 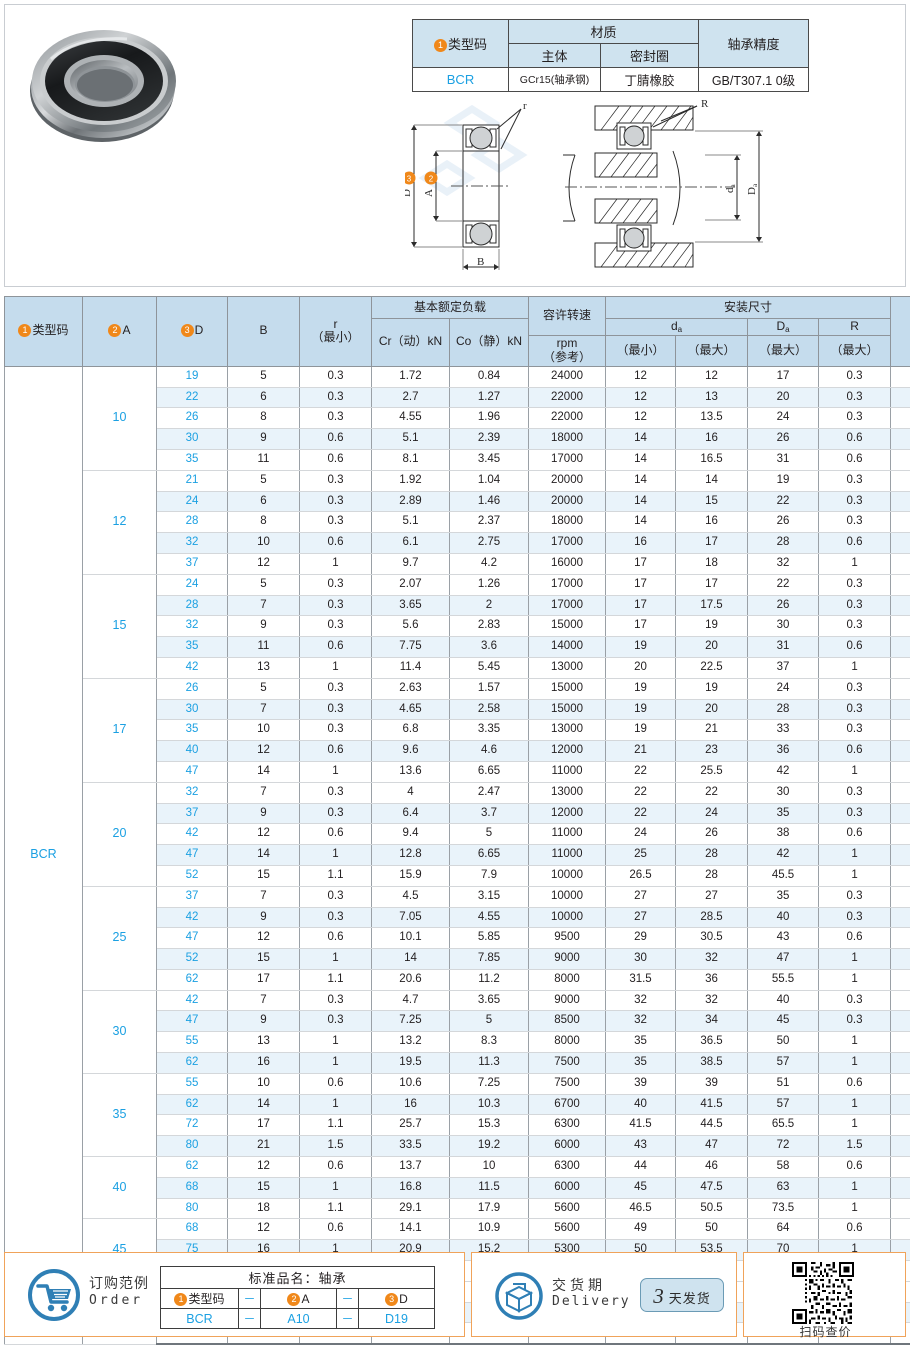 I want to click on cell-rpm: 24000, so click(x=567, y=376).